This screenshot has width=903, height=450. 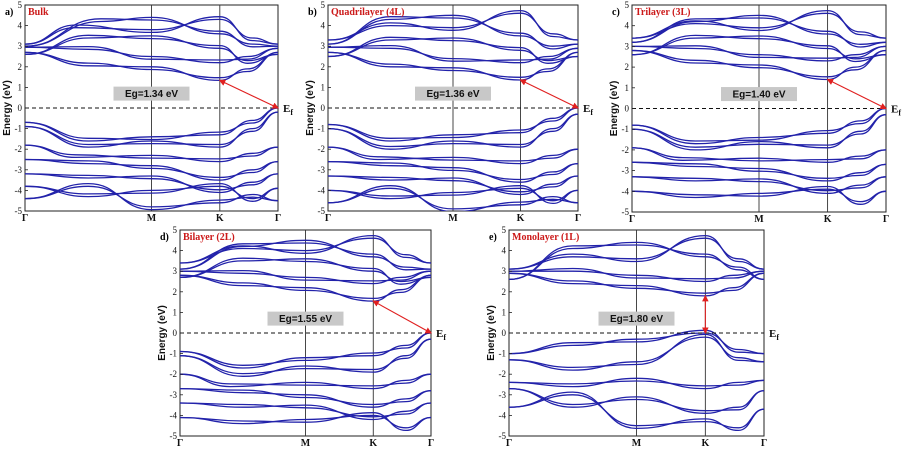 What do you see at coordinates (616, 12) in the screenshot?
I see `panel-letter: c)` at bounding box center [616, 12].